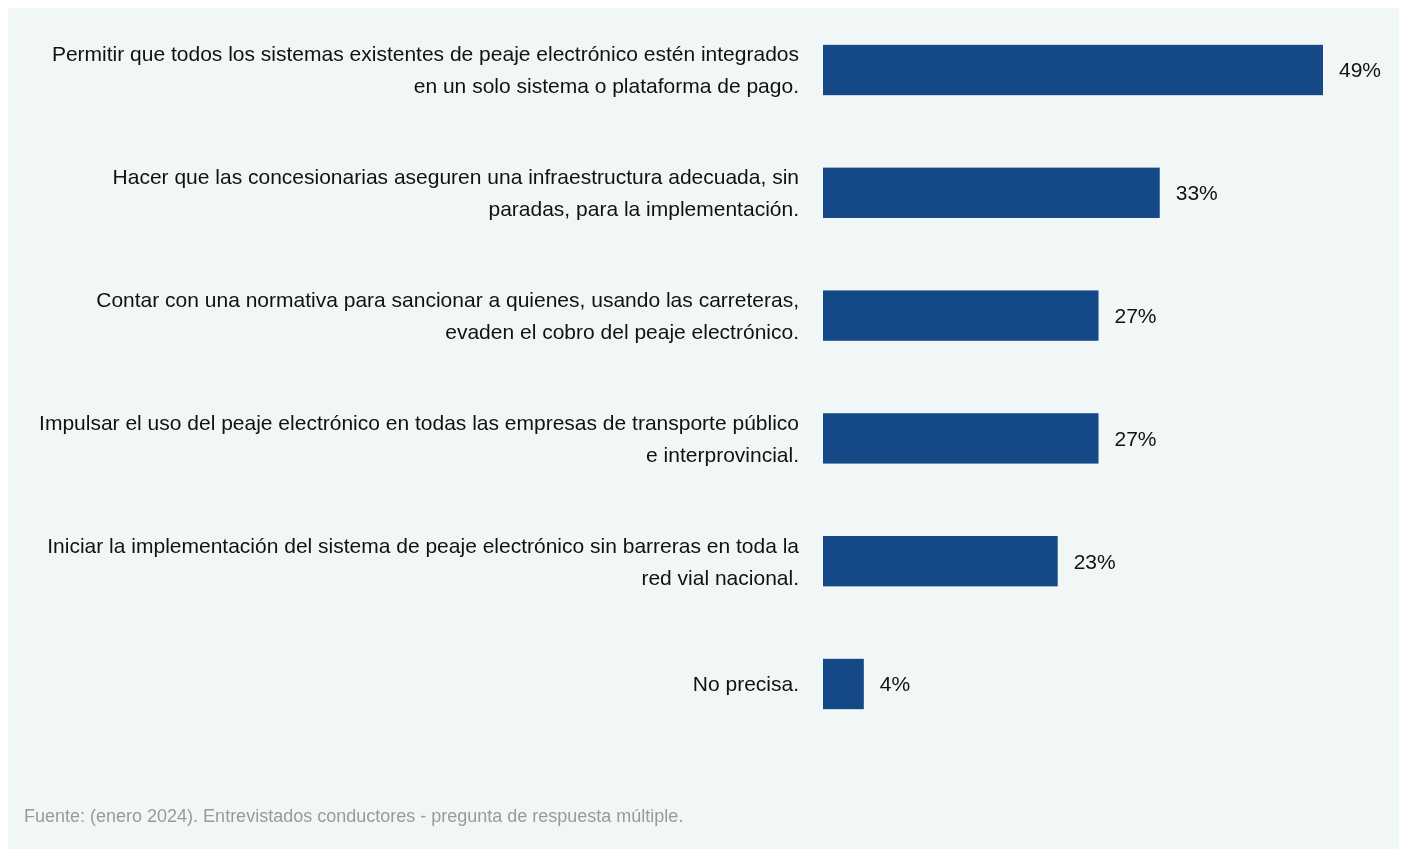 The width and height of the screenshot is (1407, 857). Describe the element at coordinates (354, 816) in the screenshot. I see `source-note: Fuente: (enero 2024). Entrevistados conductores - pregunta de respuesta múltiple.` at that location.